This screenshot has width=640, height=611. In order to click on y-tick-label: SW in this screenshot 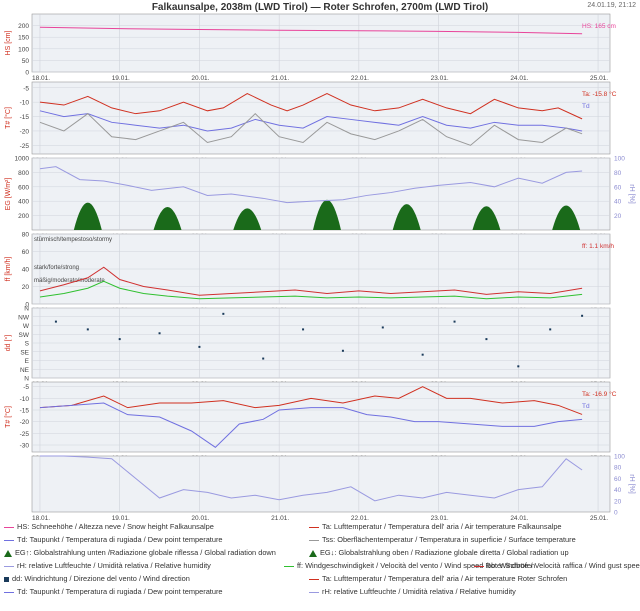, I will do `click(24, 335)`.